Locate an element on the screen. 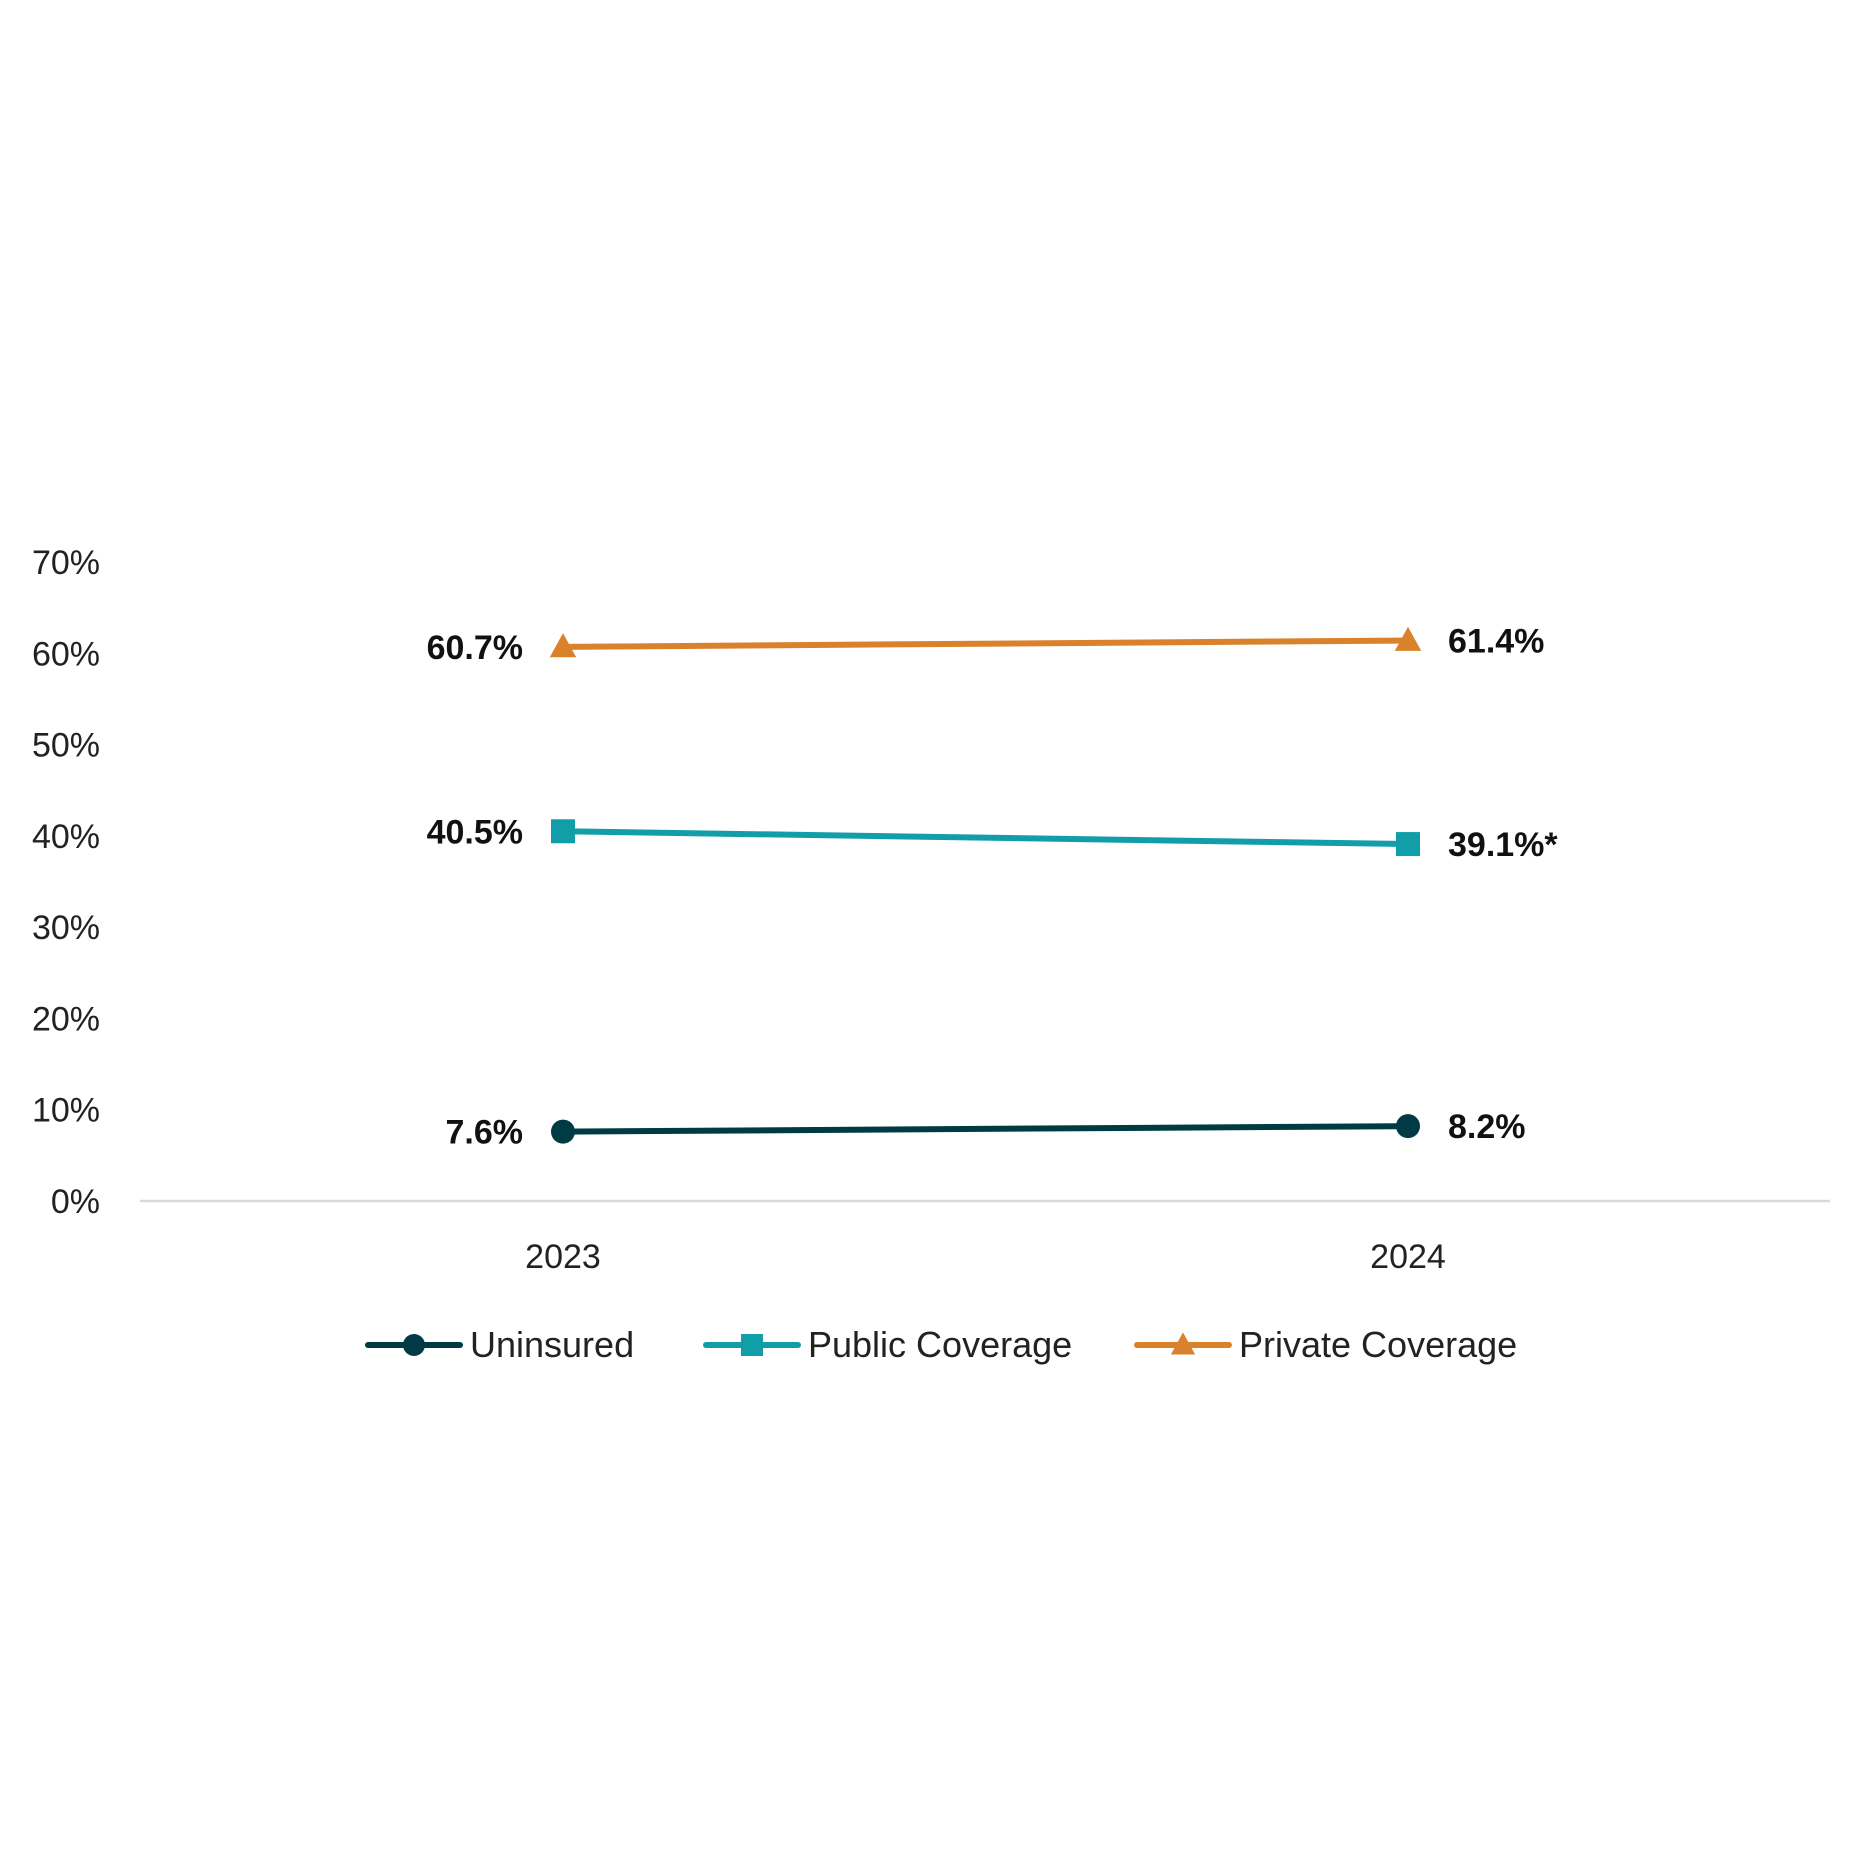 The image size is (1870, 1870). y-axis: 0% 10% 20% 30% 40% 50% 60% 70% is located at coordinates (66, 882).